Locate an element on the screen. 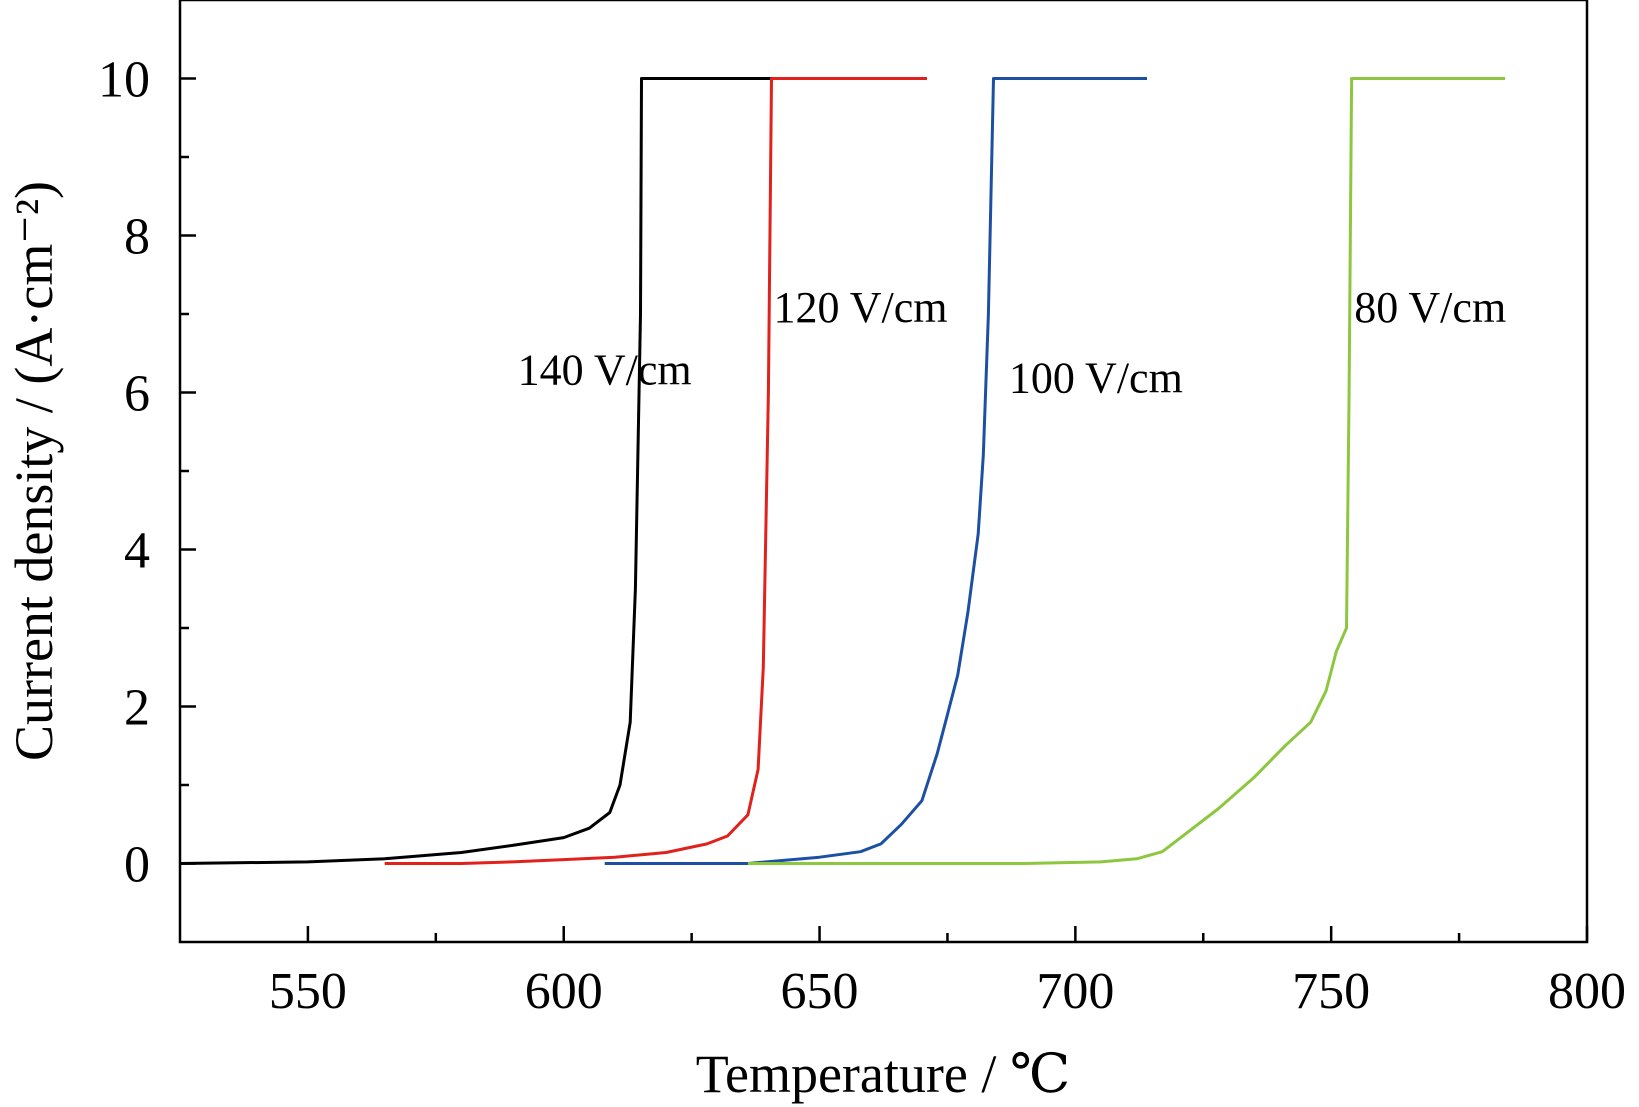 The image size is (1639, 1107). x-tick-label: 650 is located at coordinates (820, 991).